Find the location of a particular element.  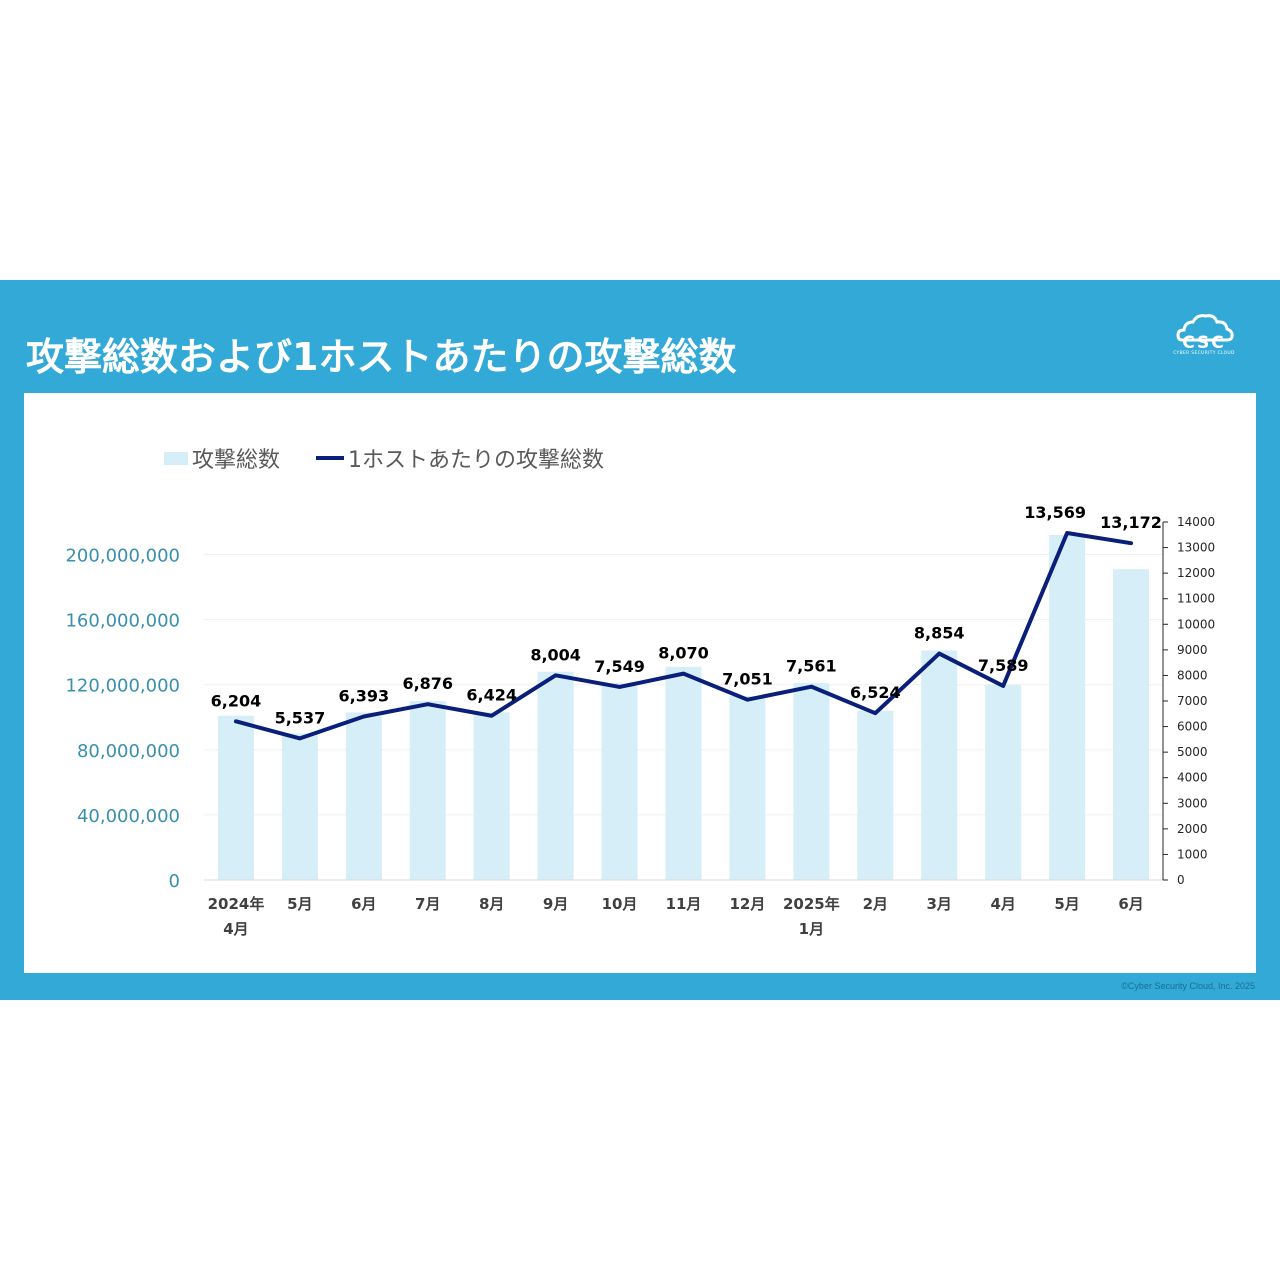

data-label: 7,561 is located at coordinates (811, 666).